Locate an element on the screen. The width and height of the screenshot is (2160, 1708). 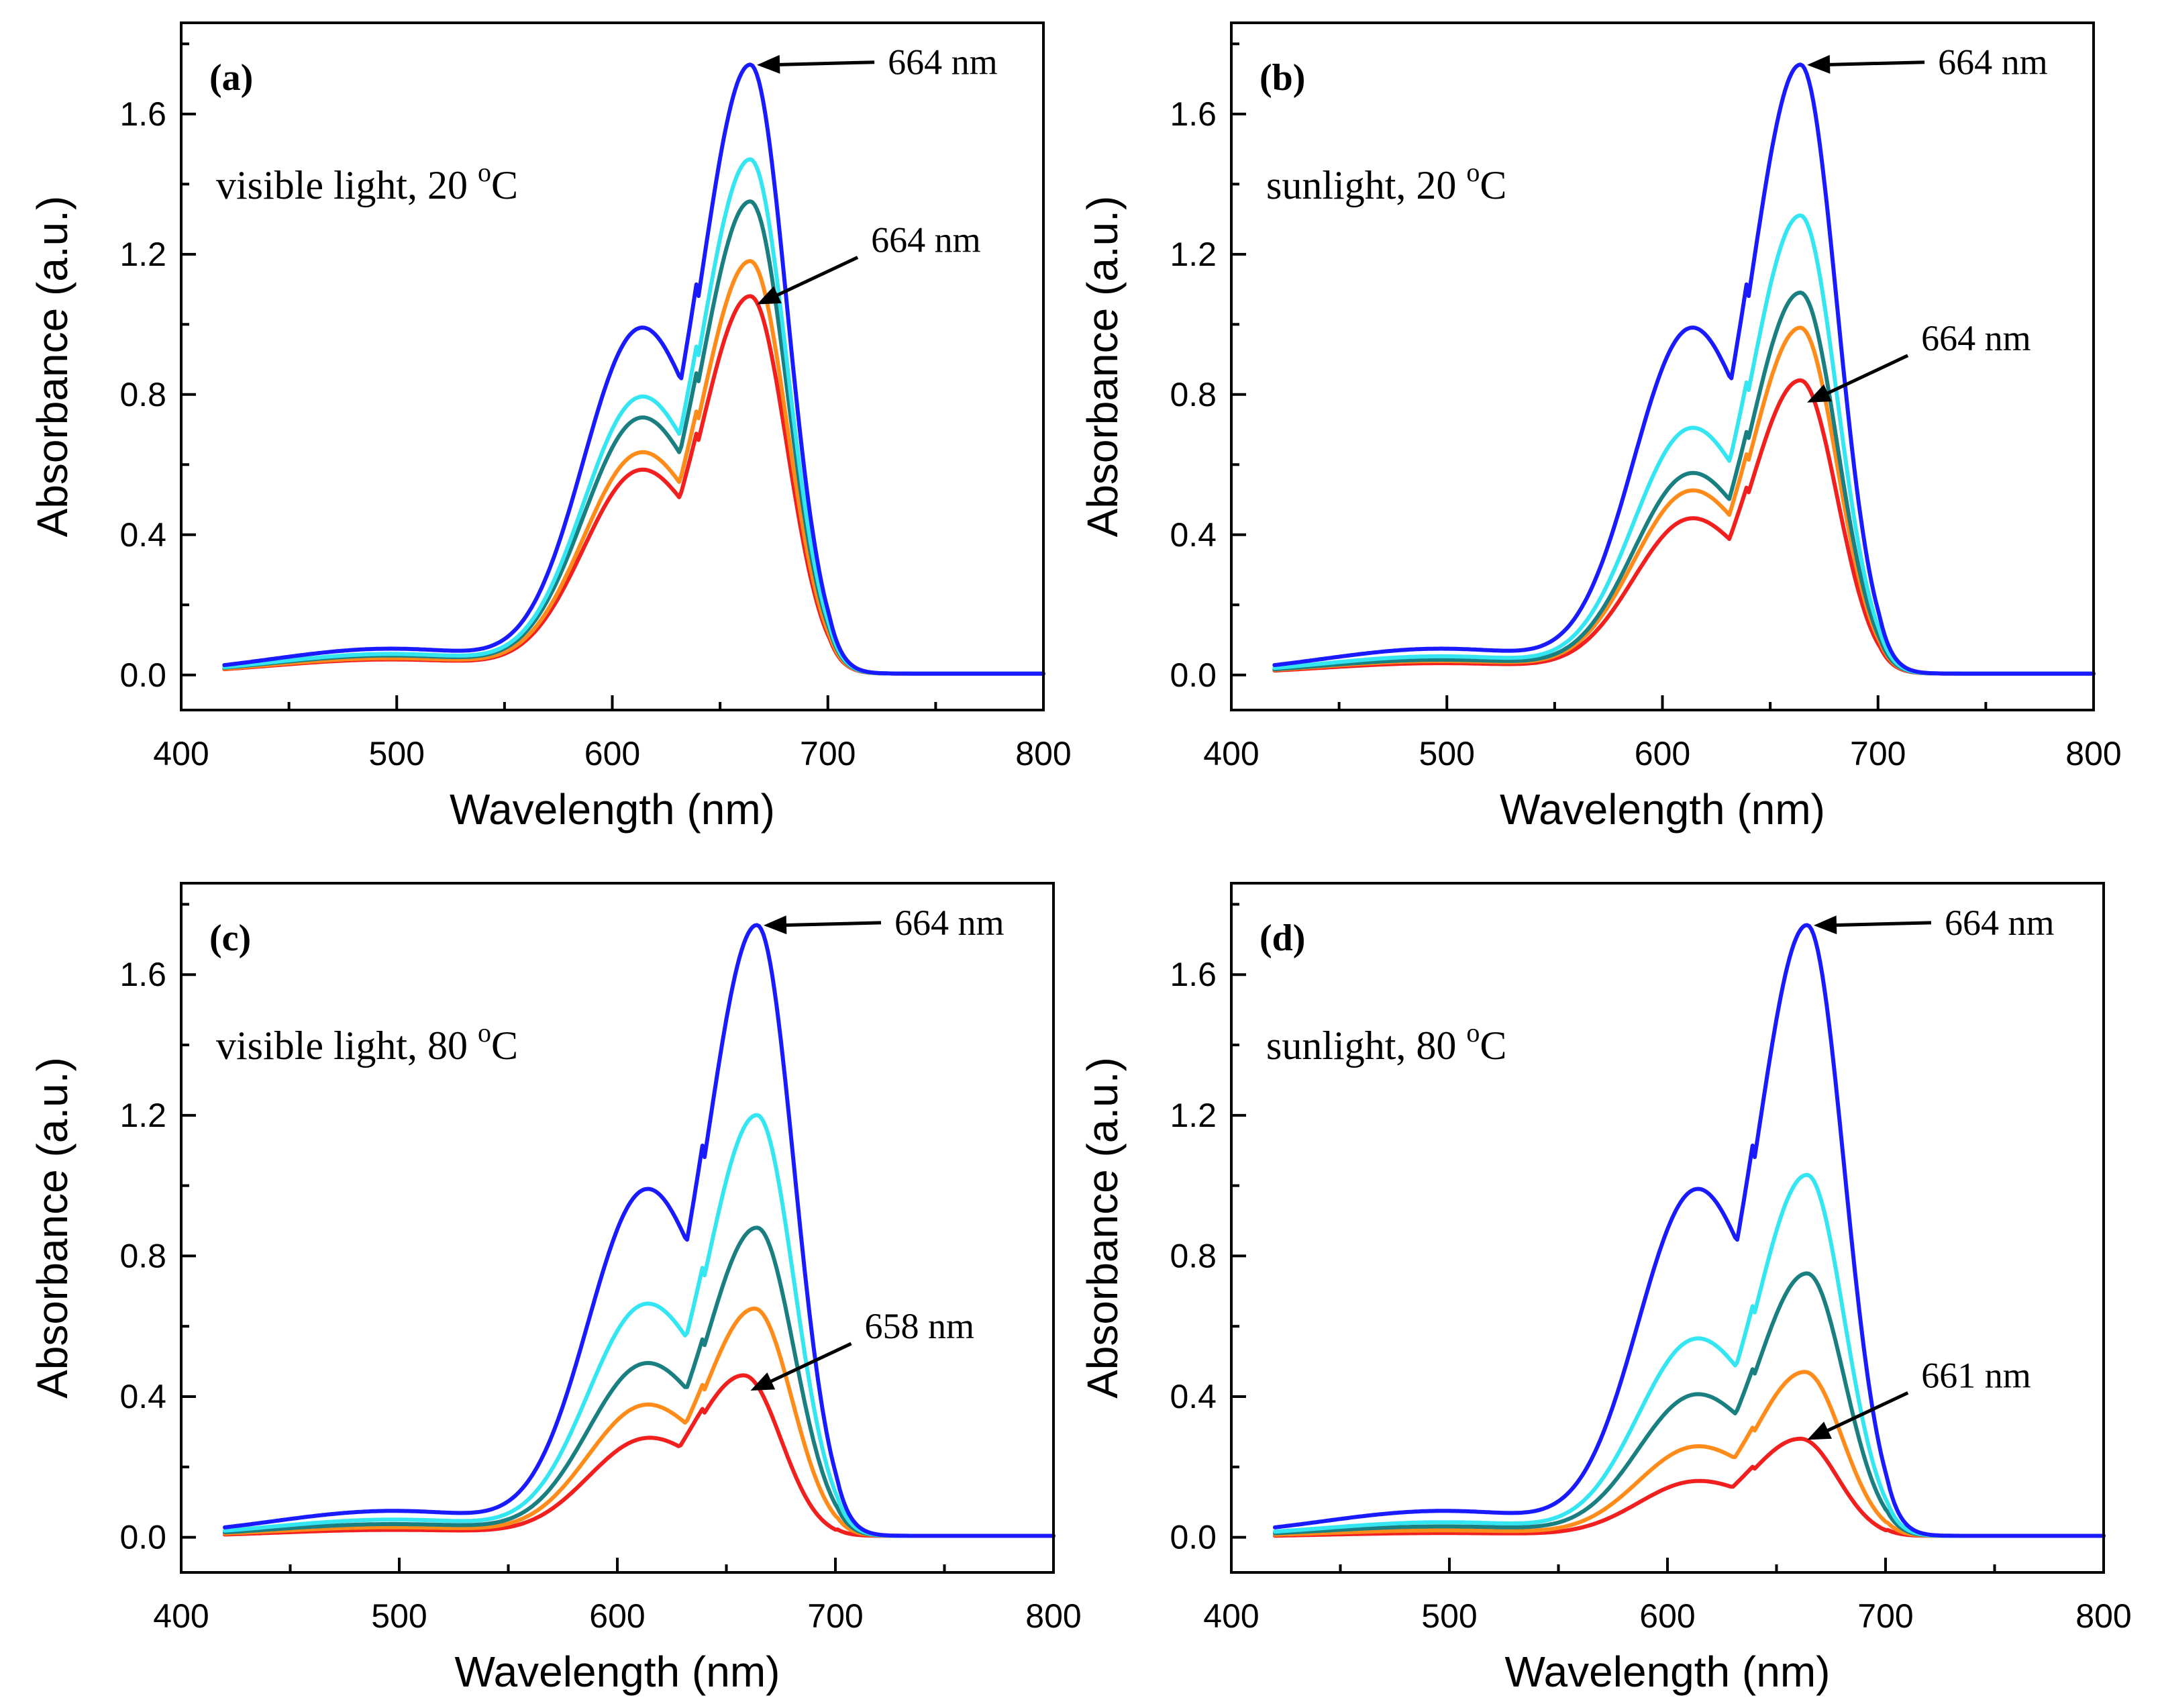
panel-label: (b) is located at coordinates (1282, 78).